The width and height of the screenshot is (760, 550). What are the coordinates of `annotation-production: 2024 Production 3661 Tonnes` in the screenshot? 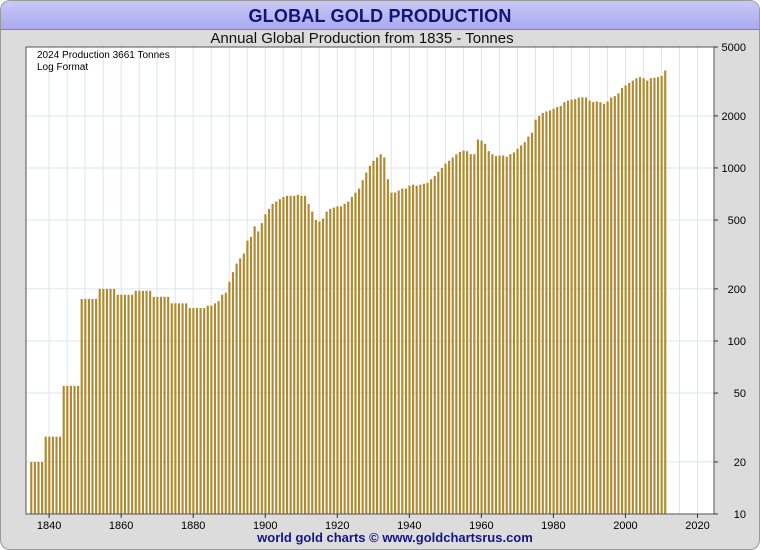 It's located at (103, 55).